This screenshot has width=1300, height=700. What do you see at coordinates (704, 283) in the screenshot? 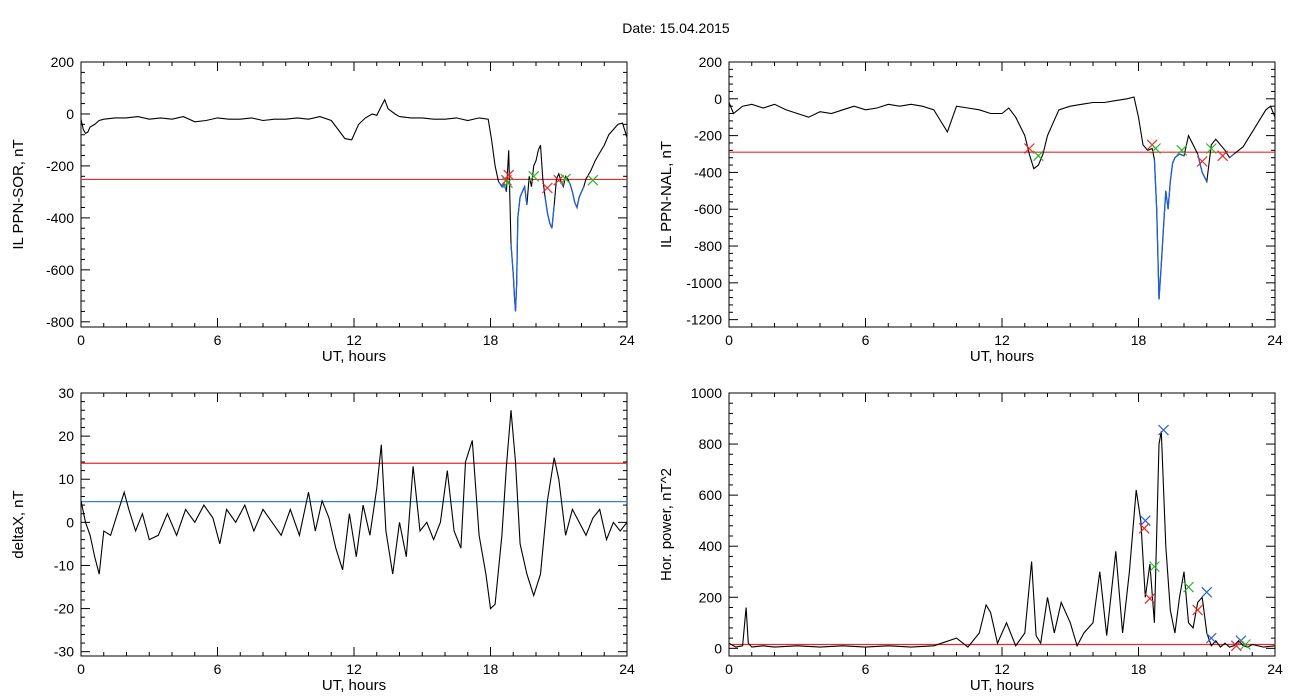
I see `y-tick-label: -1000` at bounding box center [704, 283].